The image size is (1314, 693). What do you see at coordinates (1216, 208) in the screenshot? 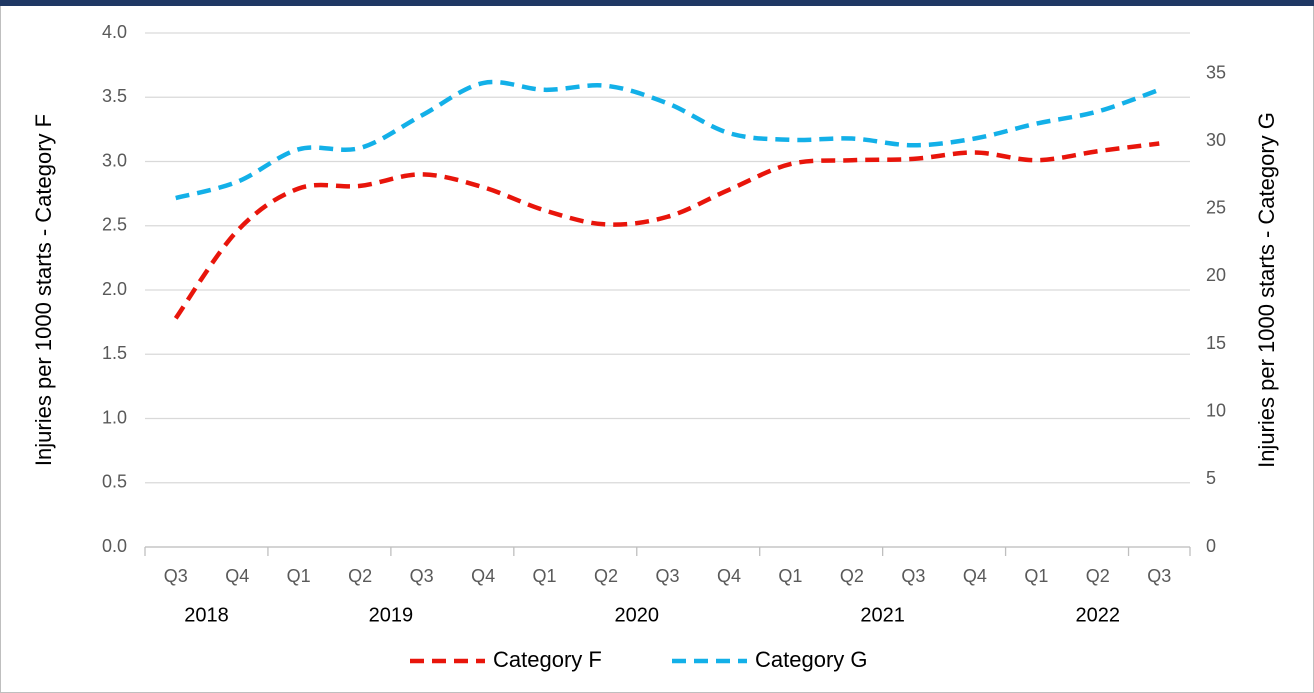
I see `y2-tick-label: 25` at bounding box center [1216, 208].